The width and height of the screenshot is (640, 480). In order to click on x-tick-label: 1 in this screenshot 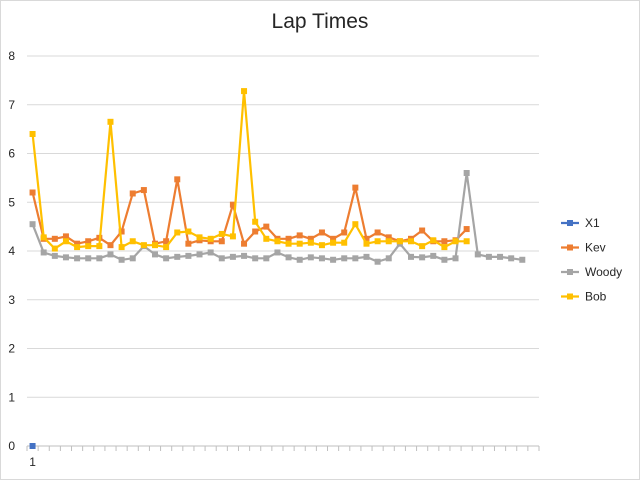, I will do `click(32, 462)`.